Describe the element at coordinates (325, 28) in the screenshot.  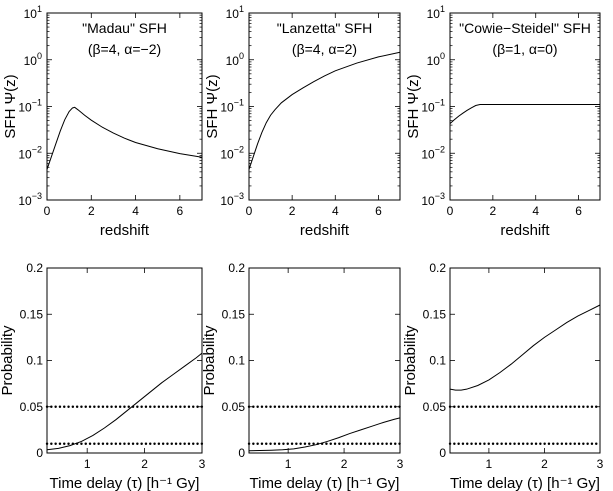
I see `chart-title: "Lanzetta" SFH` at that location.